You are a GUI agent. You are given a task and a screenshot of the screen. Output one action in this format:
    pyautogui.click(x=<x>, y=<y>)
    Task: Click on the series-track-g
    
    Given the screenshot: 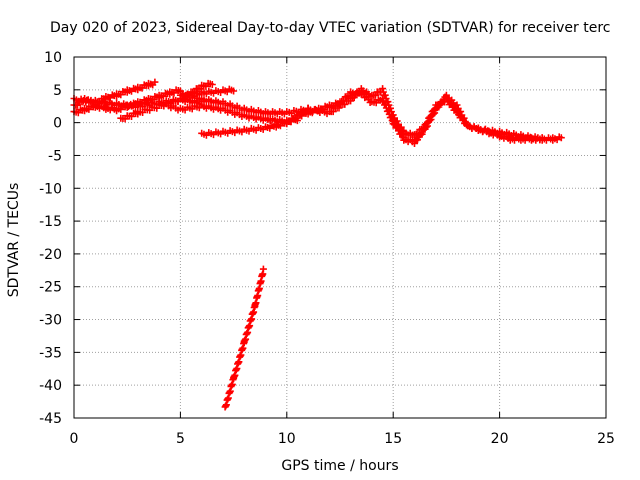 What is the action you would take?
    pyautogui.click(x=244, y=103)
    